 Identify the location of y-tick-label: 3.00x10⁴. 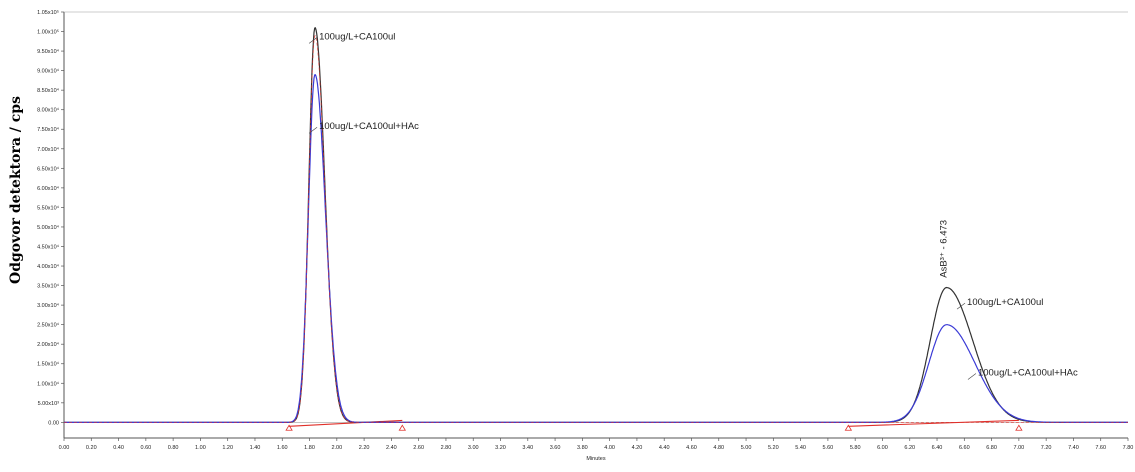
(48, 305).